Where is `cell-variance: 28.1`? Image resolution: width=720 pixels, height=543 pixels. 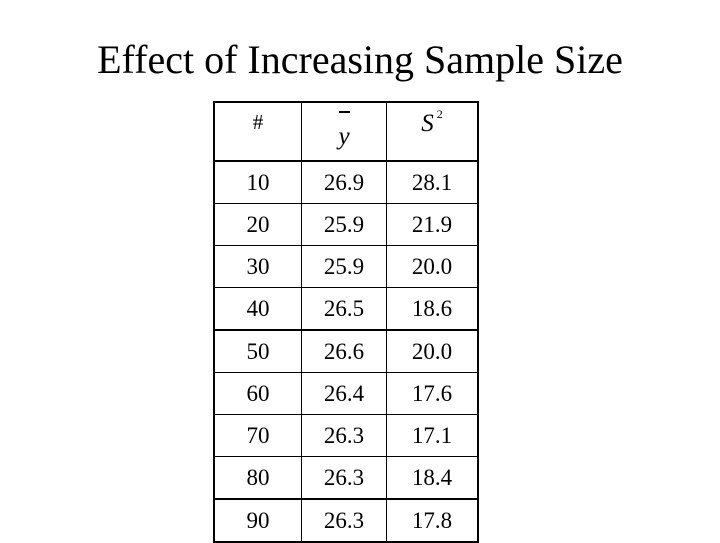 cell-variance: 28.1 is located at coordinates (432, 182).